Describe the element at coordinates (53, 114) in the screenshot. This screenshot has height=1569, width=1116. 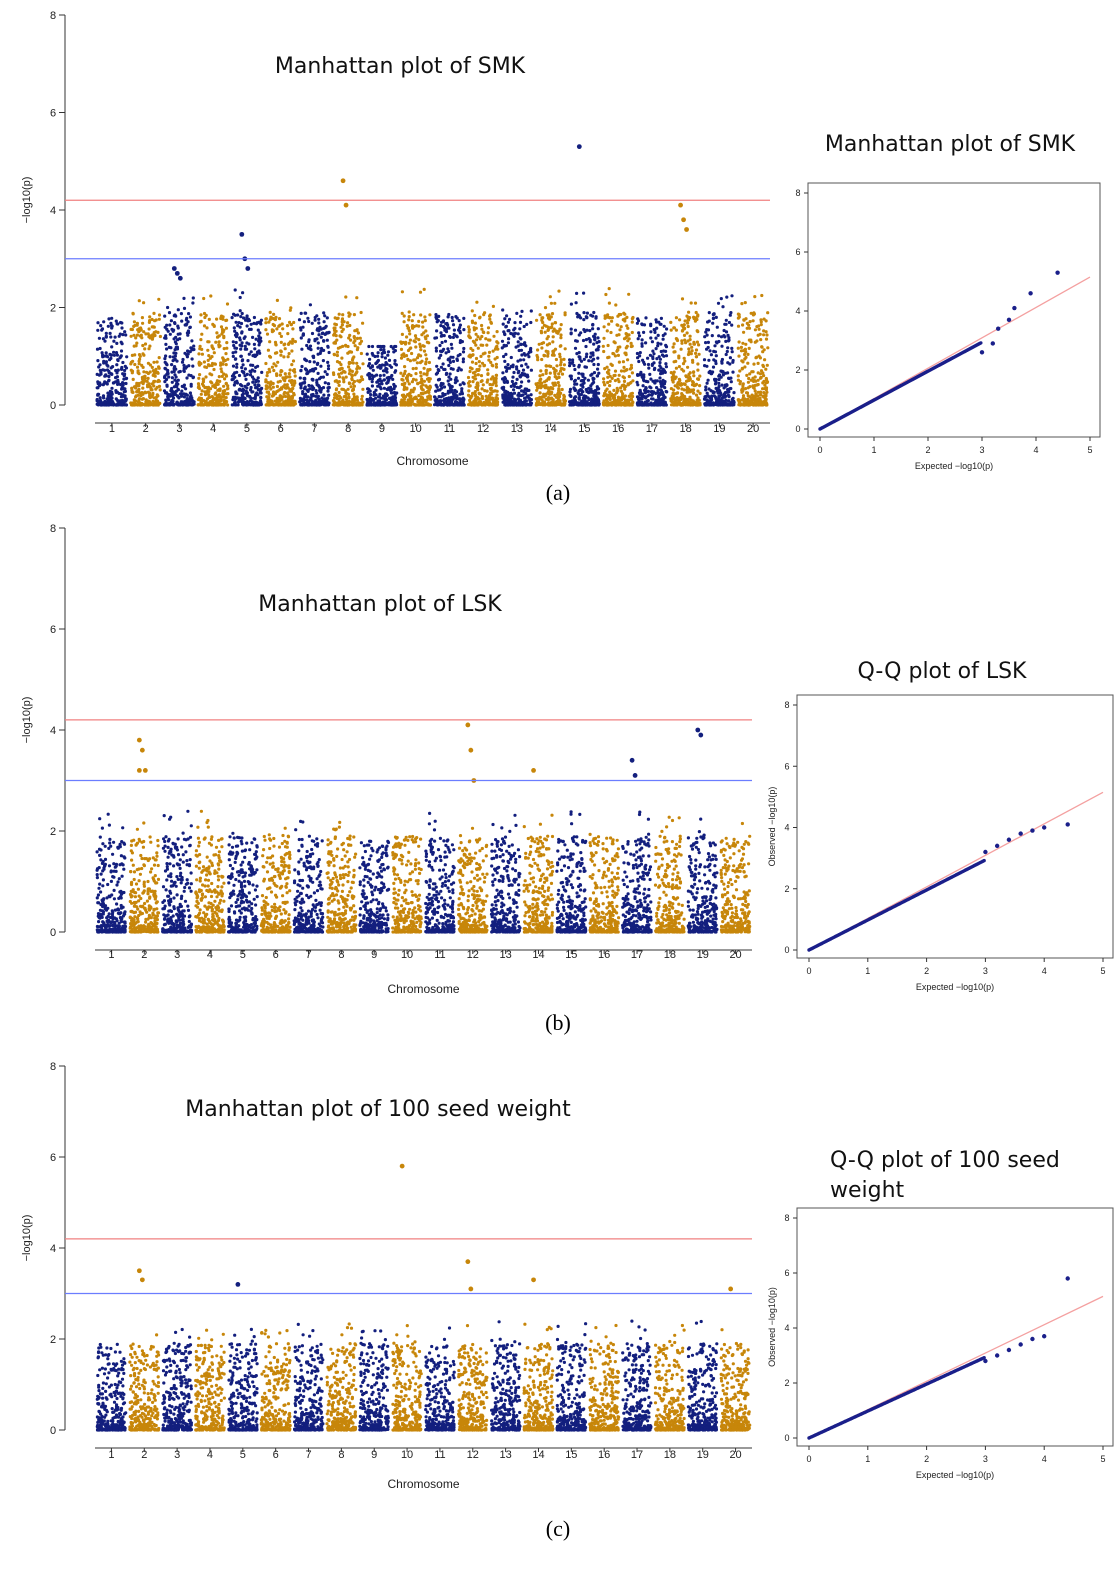
I see `y-tick-label: 6` at that location.